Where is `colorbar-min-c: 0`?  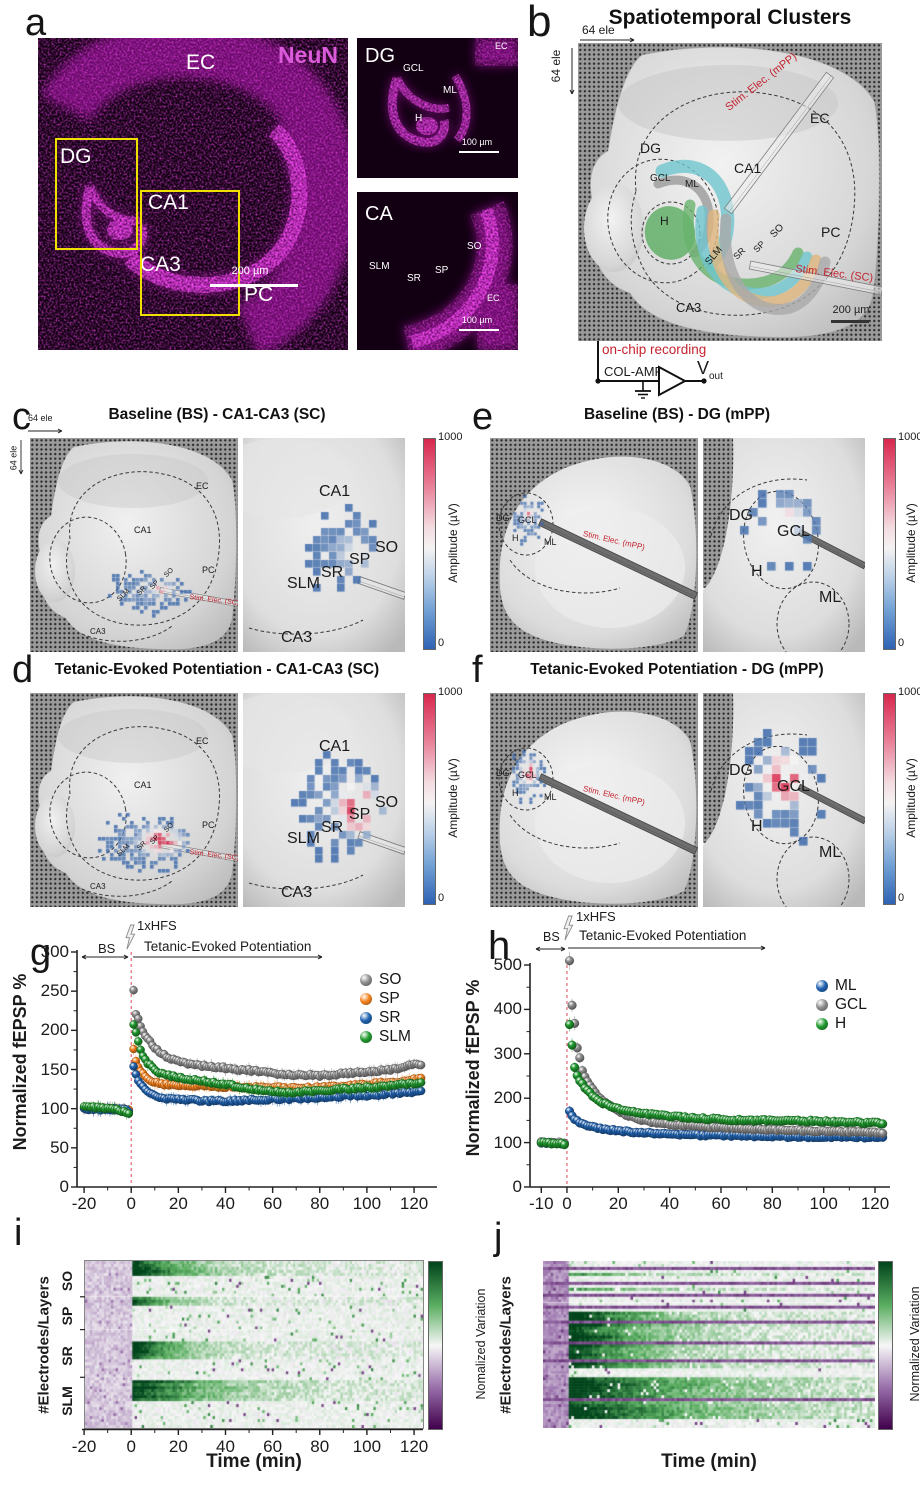
colorbar-min-c: 0 is located at coordinates (441, 643).